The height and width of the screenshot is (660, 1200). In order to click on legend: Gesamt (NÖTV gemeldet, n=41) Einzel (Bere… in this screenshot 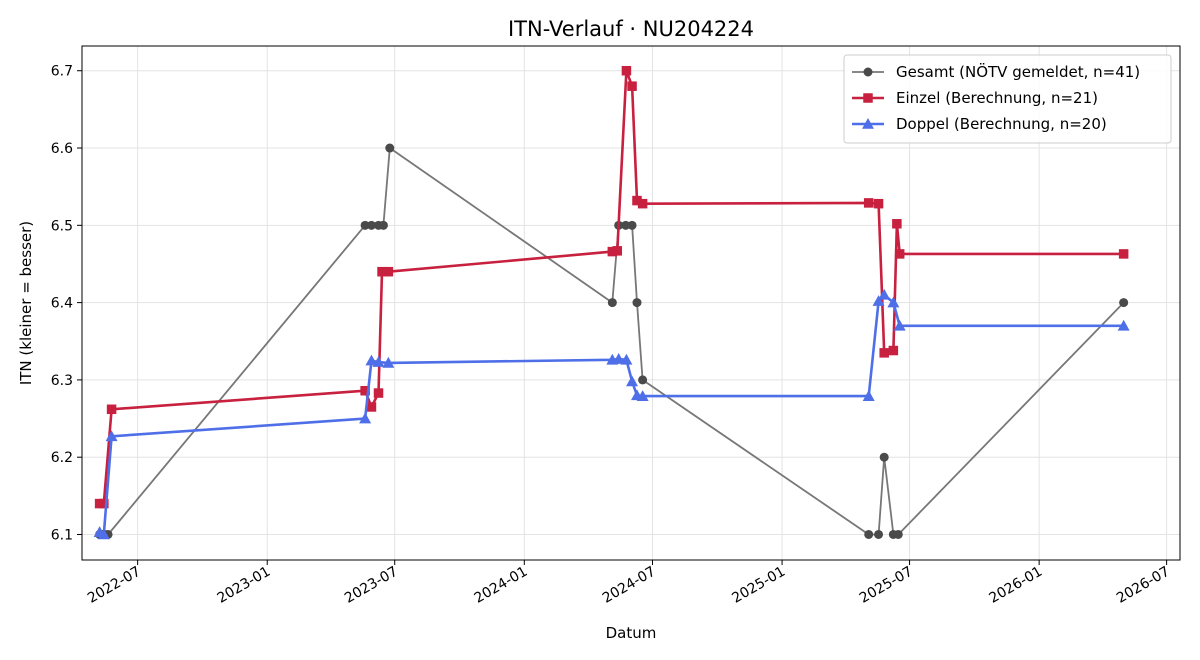, I will do `click(1007, 99)`.